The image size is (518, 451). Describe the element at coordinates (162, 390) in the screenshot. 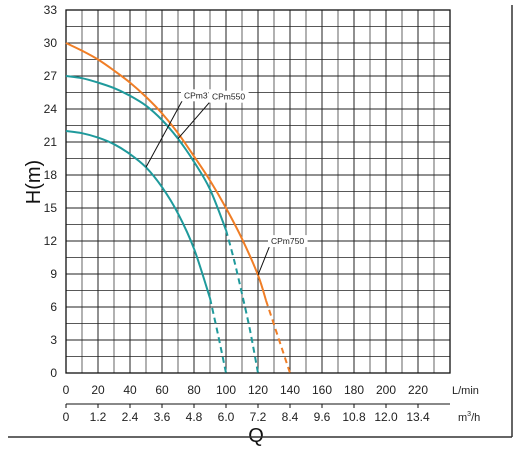

I see `x-tick-label: 60` at that location.